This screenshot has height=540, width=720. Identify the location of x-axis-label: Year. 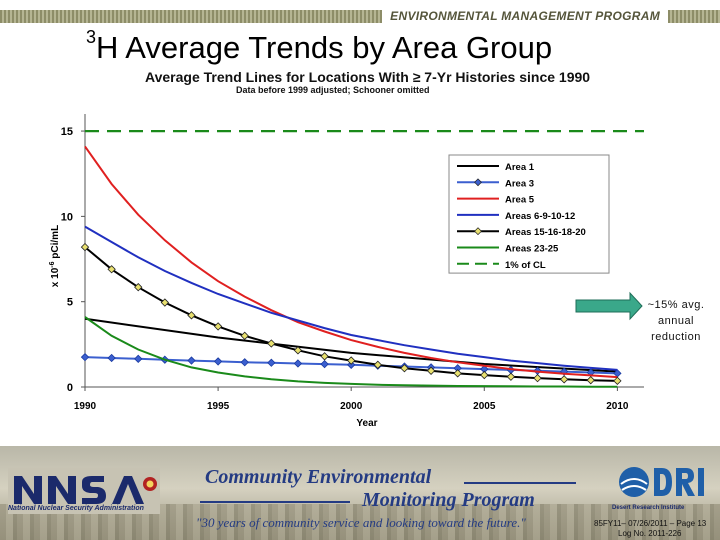
(366, 423).